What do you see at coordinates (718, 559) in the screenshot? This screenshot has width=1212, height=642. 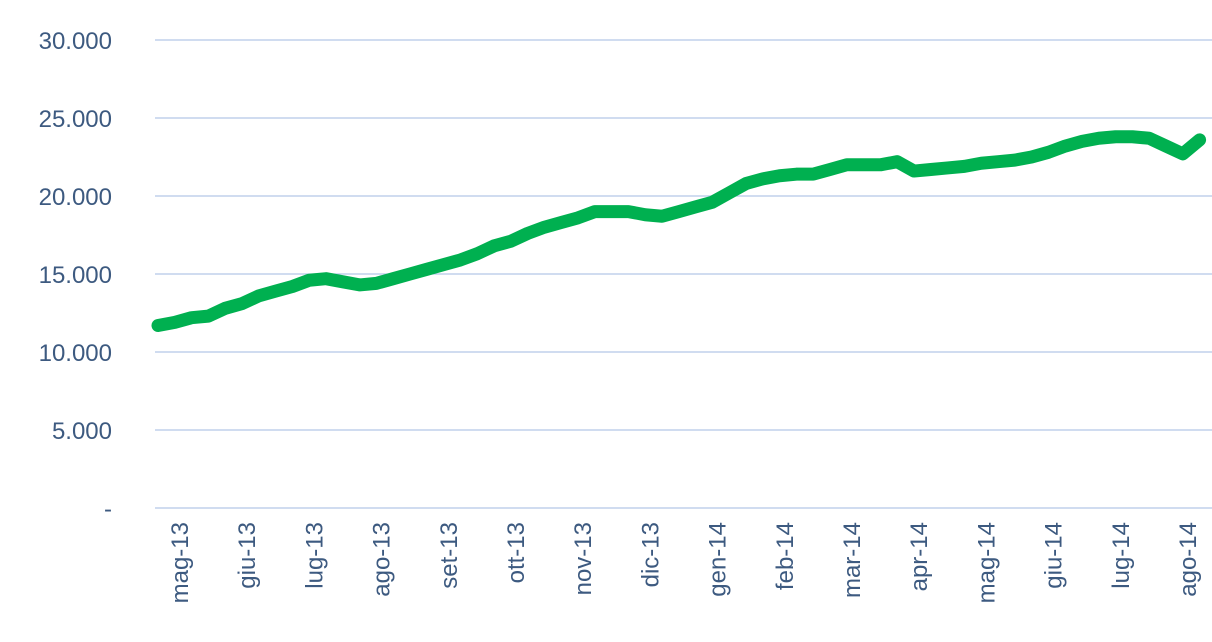 I see `x-tick-label: gen-14` at bounding box center [718, 559].